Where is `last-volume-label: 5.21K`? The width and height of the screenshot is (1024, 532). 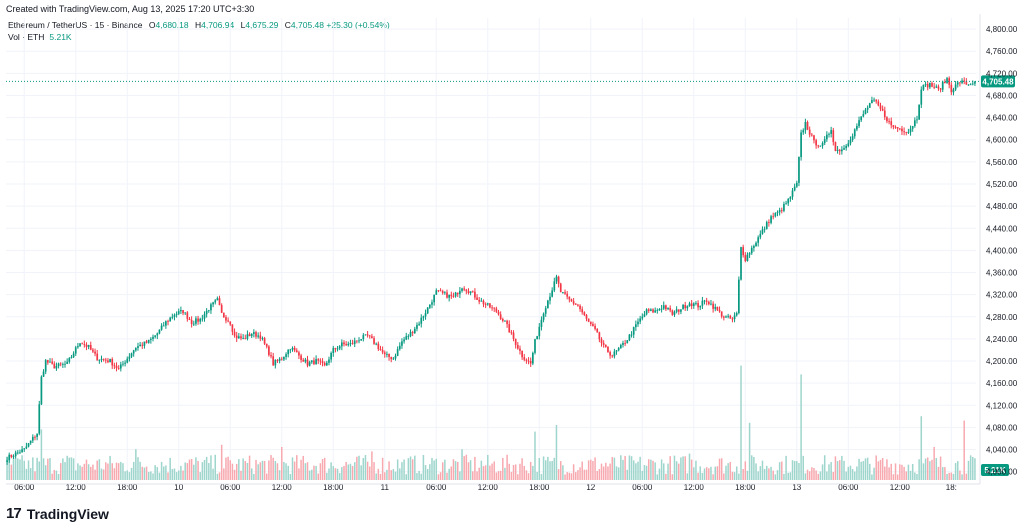
last-volume-label: 5.21K is located at coordinates (995, 470).